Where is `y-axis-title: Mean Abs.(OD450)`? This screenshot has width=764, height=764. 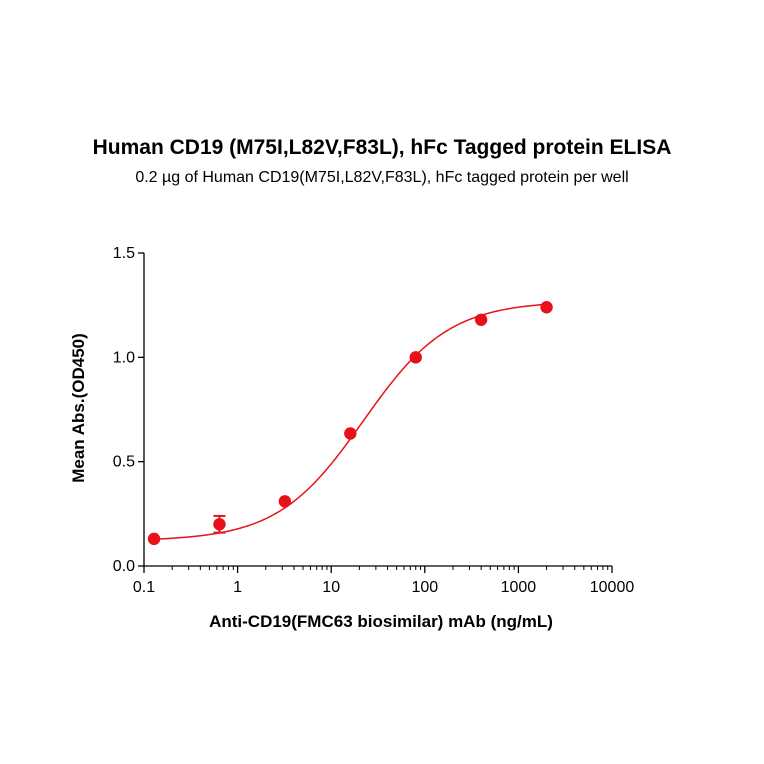 y-axis-title: Mean Abs.(OD450) is located at coordinates (78, 408).